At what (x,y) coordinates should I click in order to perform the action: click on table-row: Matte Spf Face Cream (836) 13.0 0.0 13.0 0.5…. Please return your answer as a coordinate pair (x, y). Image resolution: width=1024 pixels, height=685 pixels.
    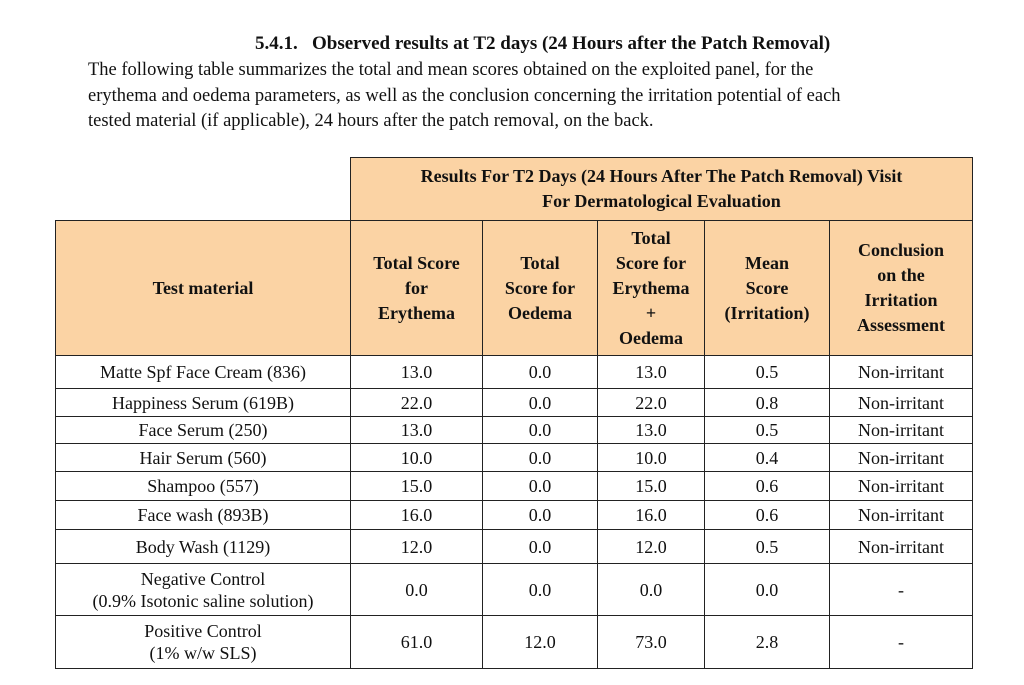
    Looking at the image, I should click on (514, 372).